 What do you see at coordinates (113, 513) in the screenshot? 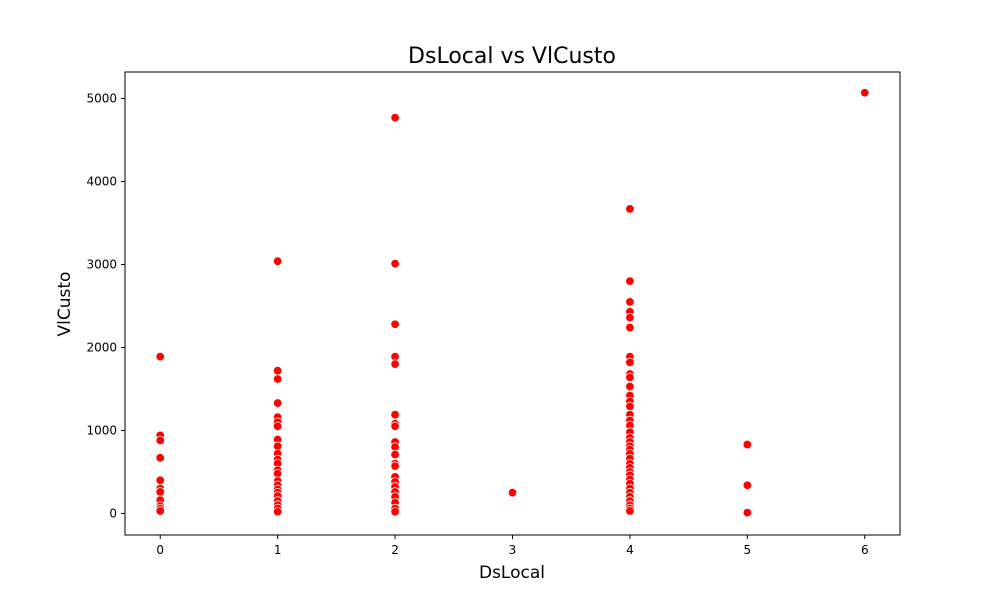
I see `y-tick-label: 0` at bounding box center [113, 513].